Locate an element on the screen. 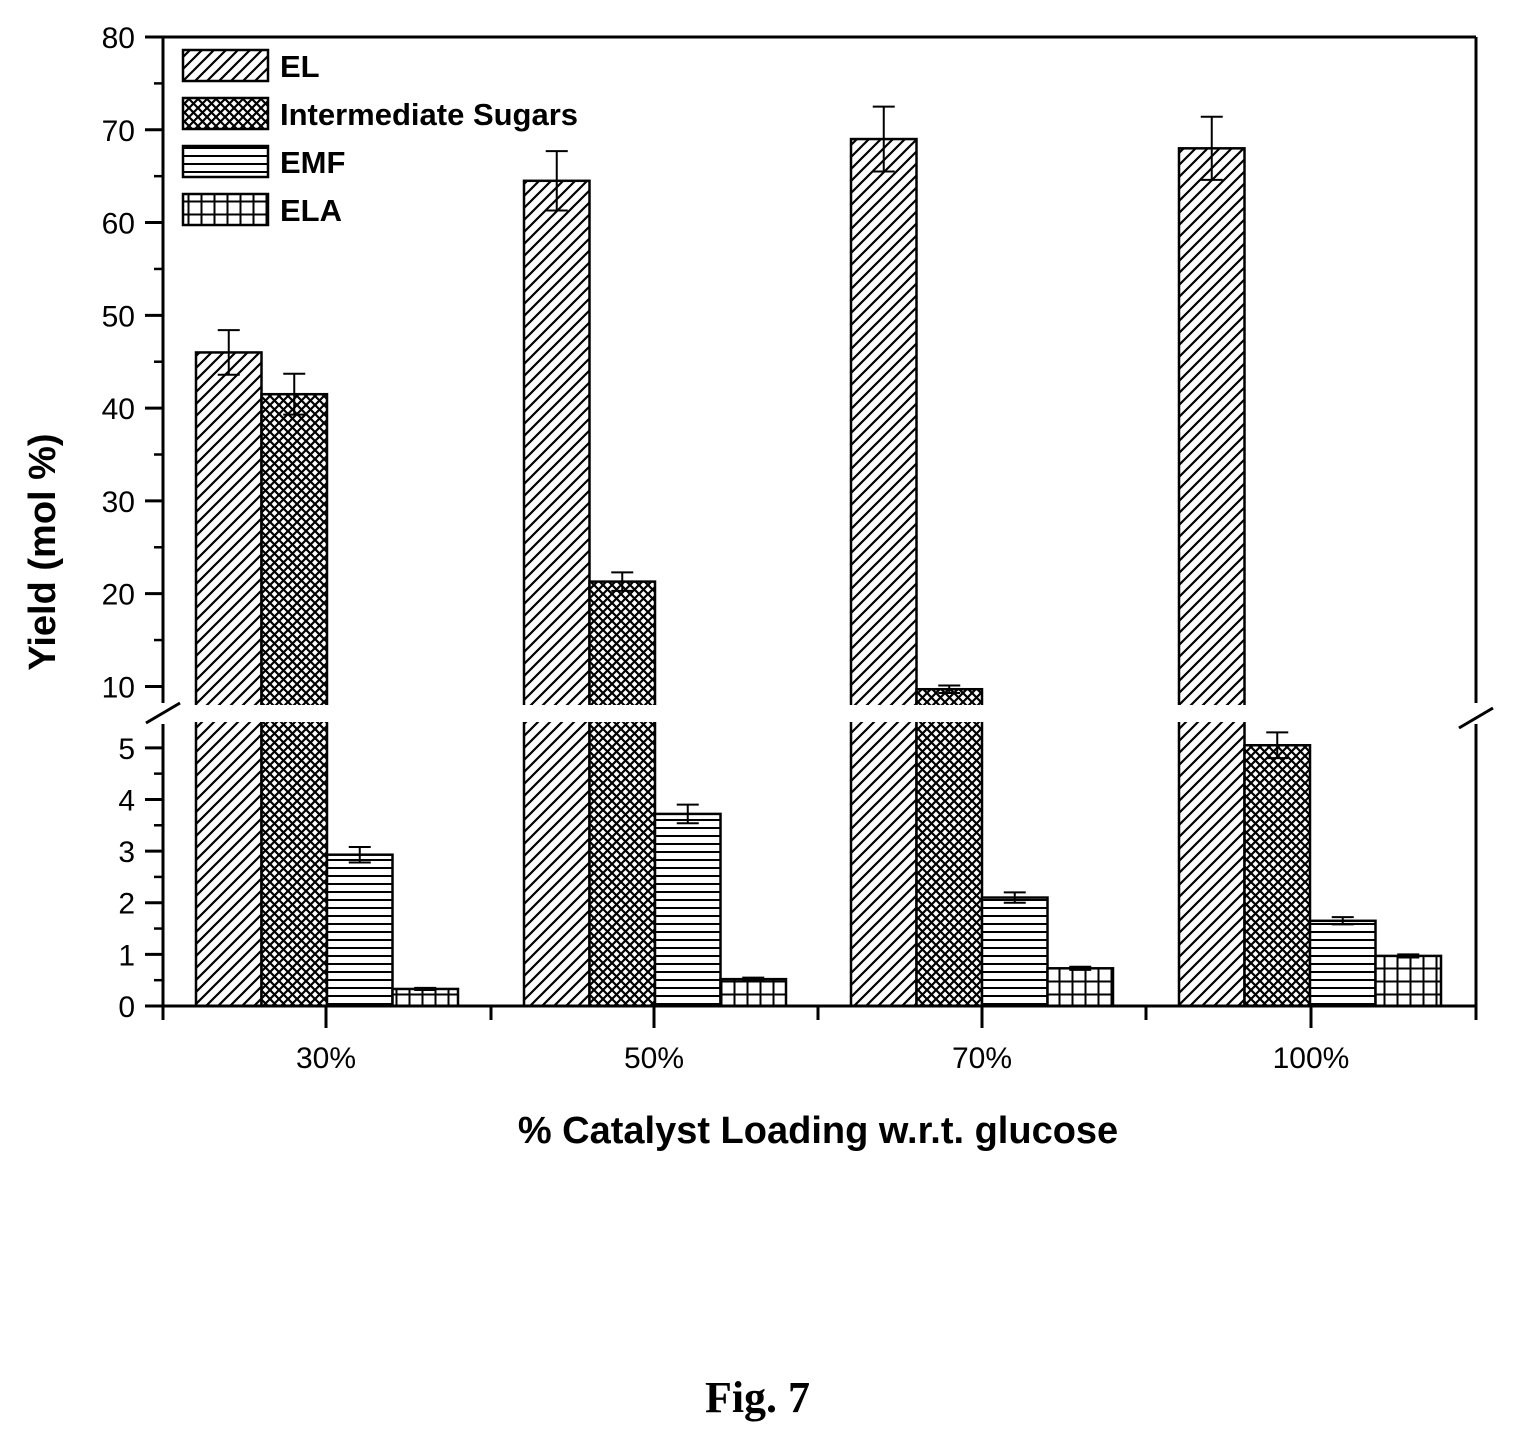 Image resolution: width=1515 pixels, height=1445 pixels. legend-label: EL is located at coordinates (300, 66).